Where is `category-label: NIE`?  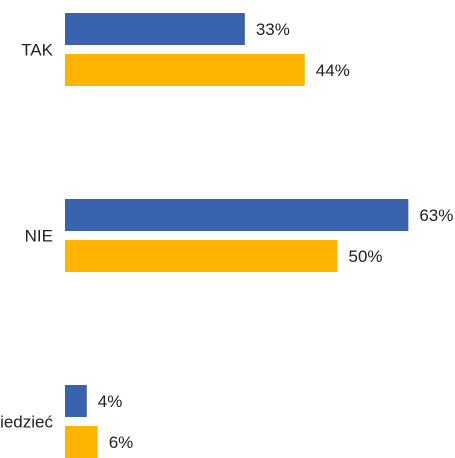
category-label: NIE is located at coordinates (39, 236).